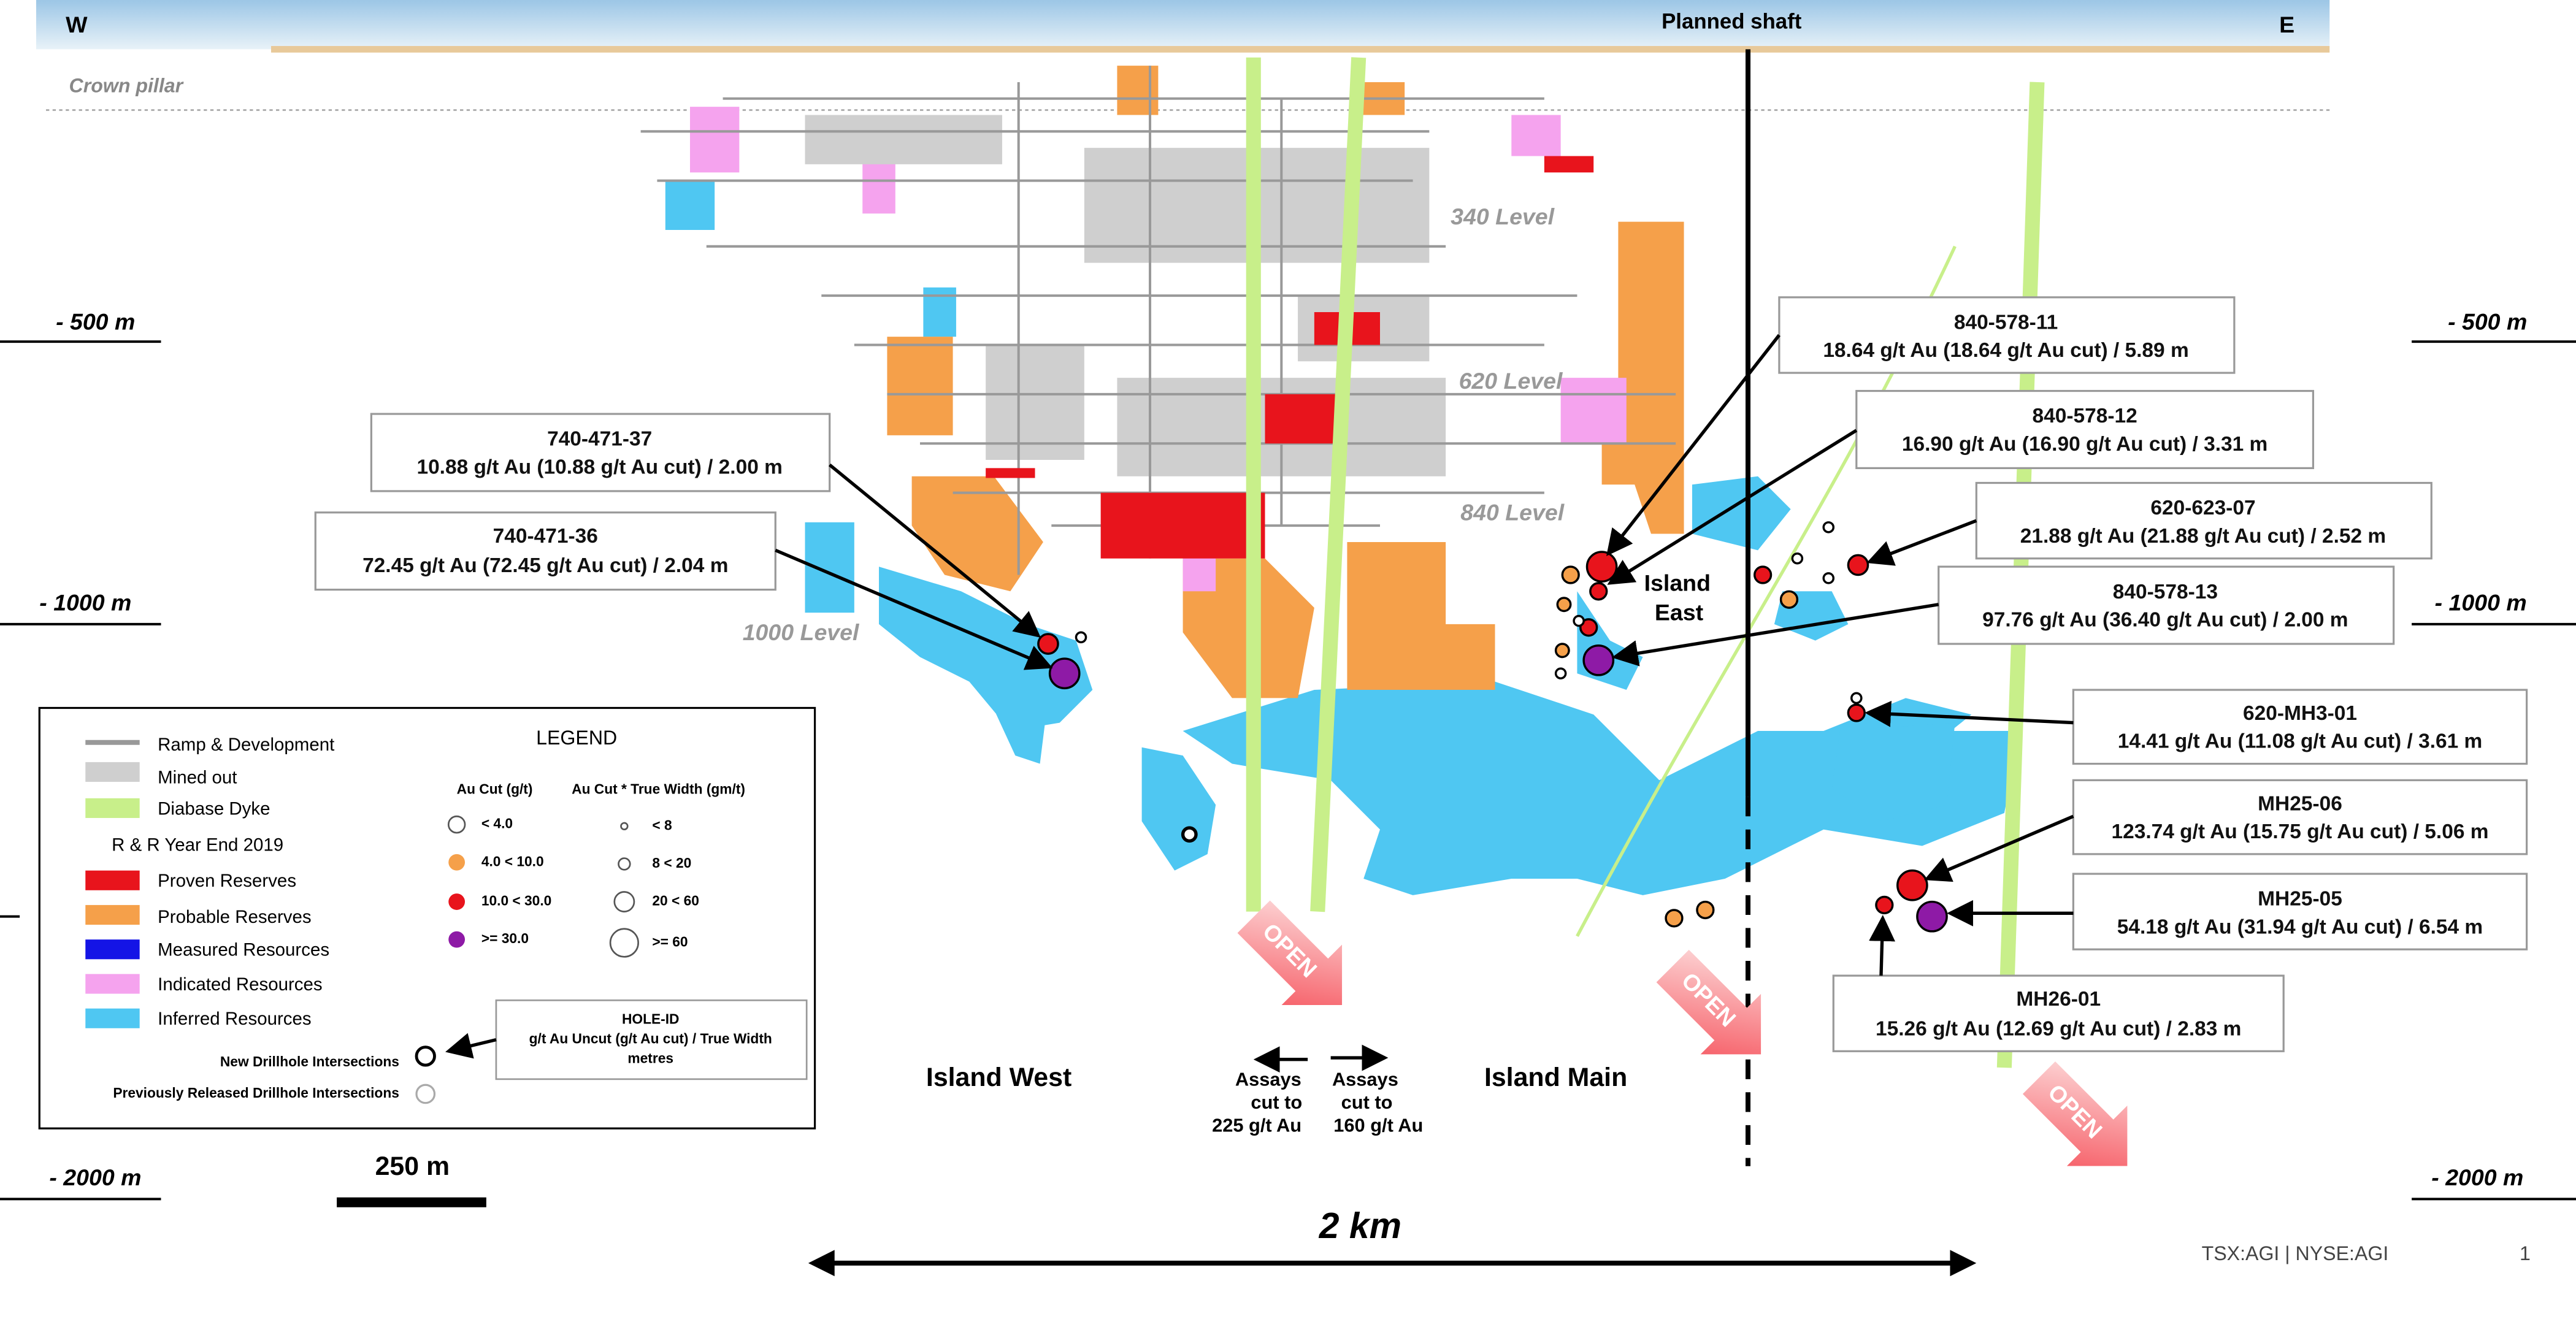  What do you see at coordinates (1300, 49) in the screenshot?
I see `ground` at bounding box center [1300, 49].